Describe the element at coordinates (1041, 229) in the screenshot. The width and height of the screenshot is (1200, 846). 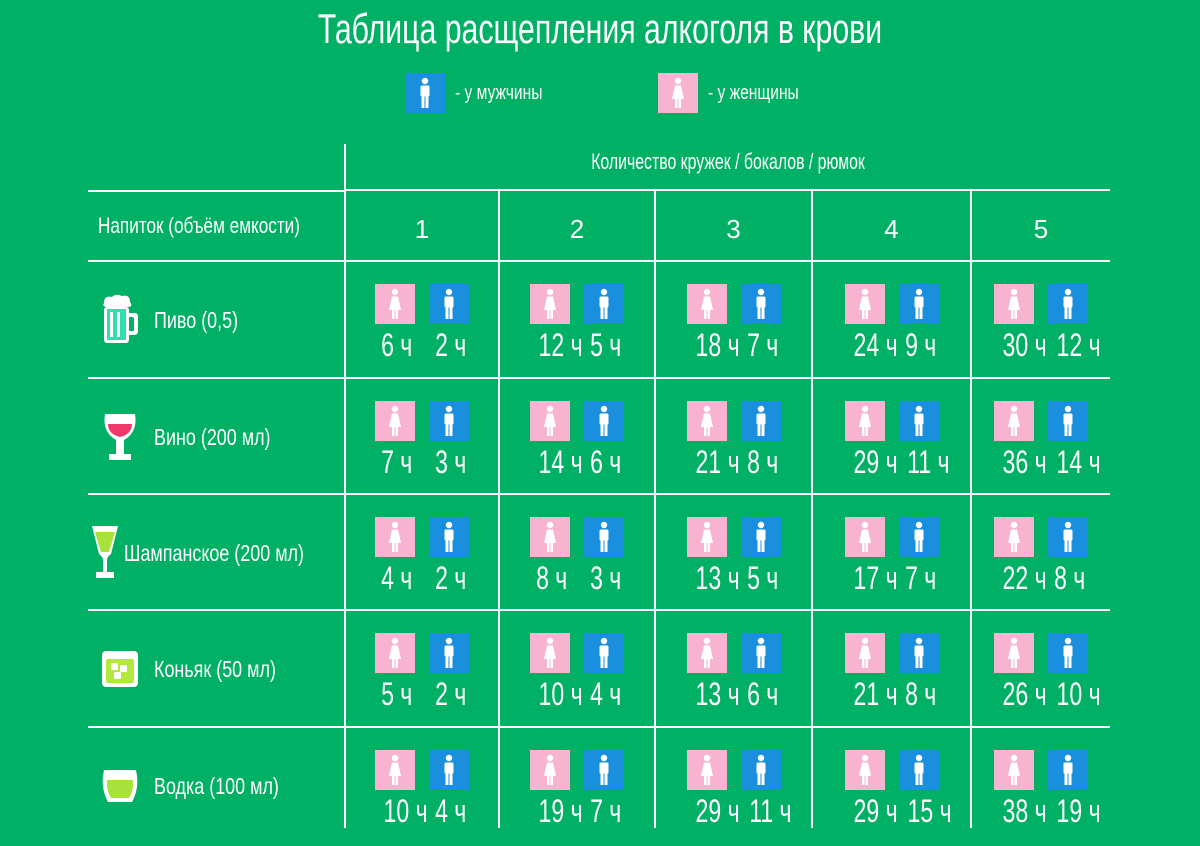
I see `column-header-5: 5` at that location.